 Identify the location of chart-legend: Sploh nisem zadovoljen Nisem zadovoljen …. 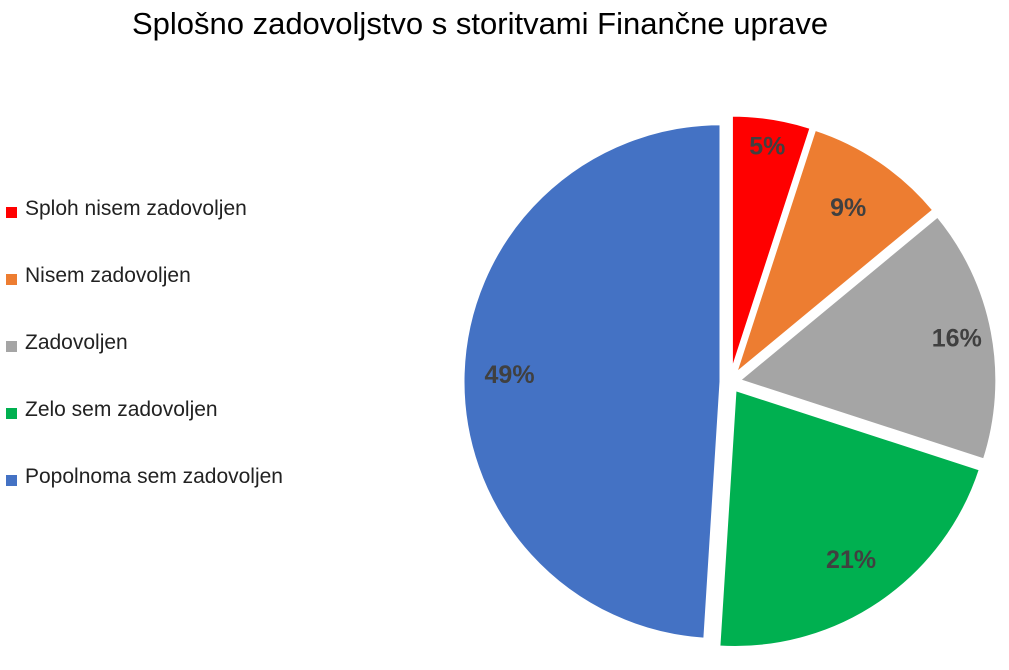
(144, 364).